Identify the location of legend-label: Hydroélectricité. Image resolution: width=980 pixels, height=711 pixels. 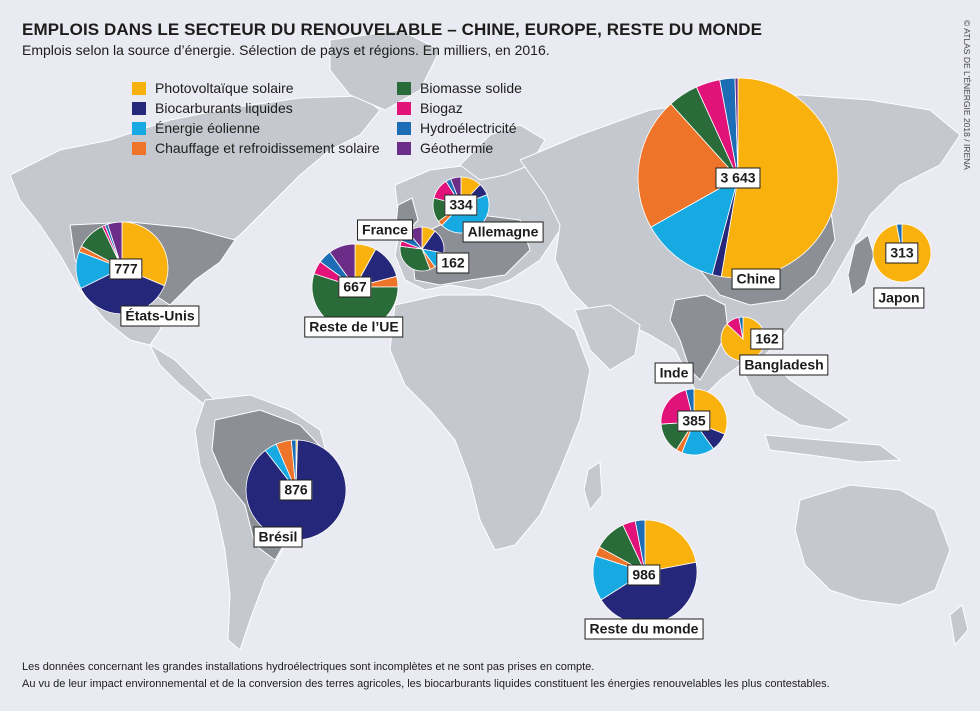
(468, 128).